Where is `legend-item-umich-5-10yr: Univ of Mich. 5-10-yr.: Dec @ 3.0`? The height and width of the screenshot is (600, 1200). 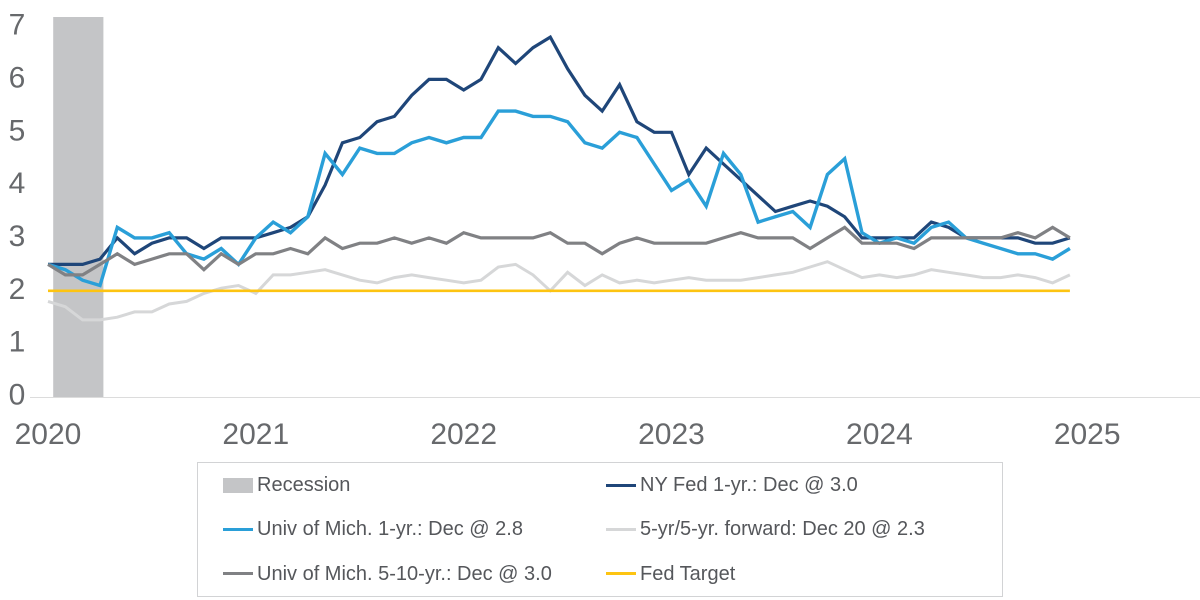
legend-item-umich-5-10yr: Univ of Mich. 5-10-yr.: Dec @ 3.0 is located at coordinates (414, 574).